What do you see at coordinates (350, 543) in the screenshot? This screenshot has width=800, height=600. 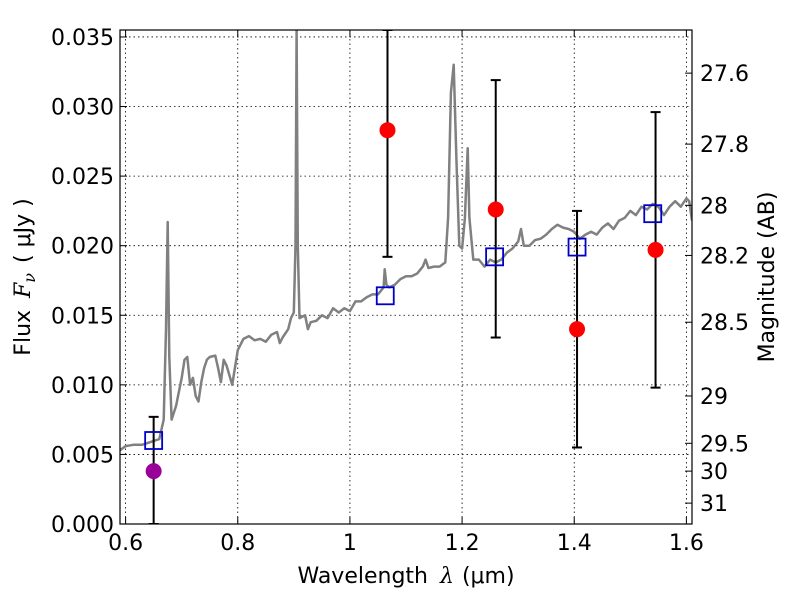 I see `x-tick-label: 1` at bounding box center [350, 543].